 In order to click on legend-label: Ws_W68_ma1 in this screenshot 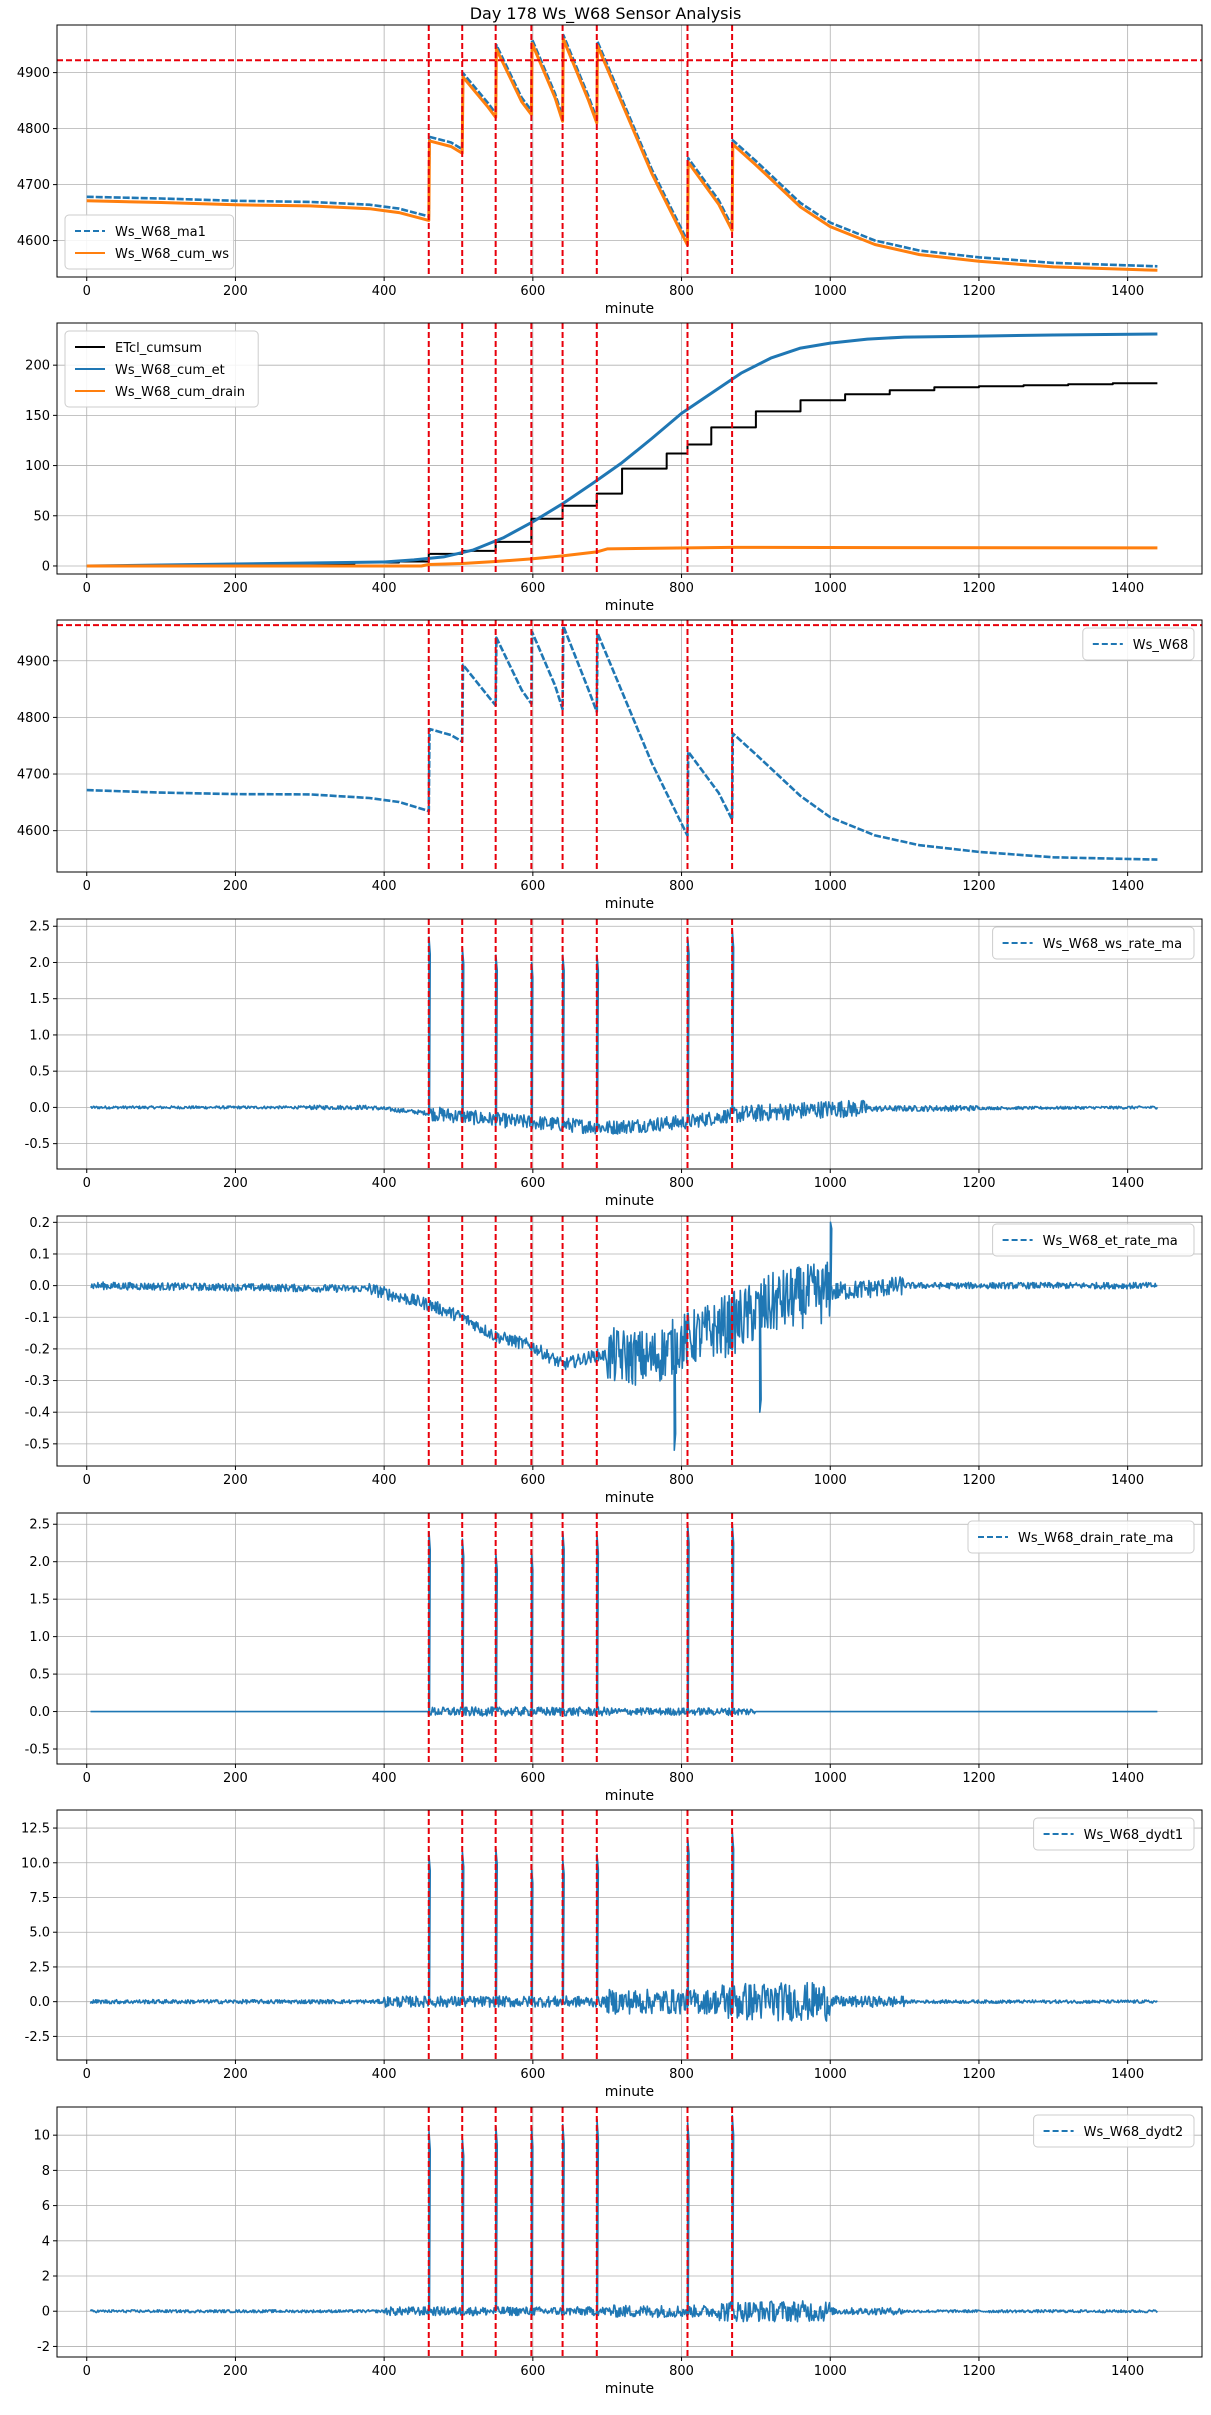, I will do `click(160, 232)`.